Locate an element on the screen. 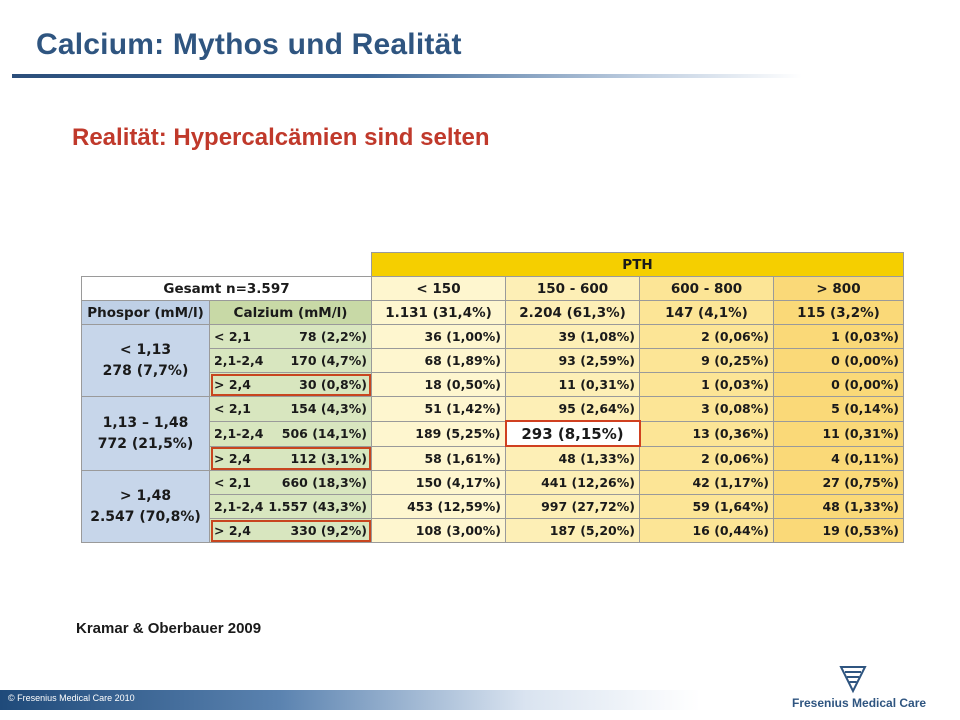  calcium-count: 30 (0,8%) is located at coordinates (333, 384).